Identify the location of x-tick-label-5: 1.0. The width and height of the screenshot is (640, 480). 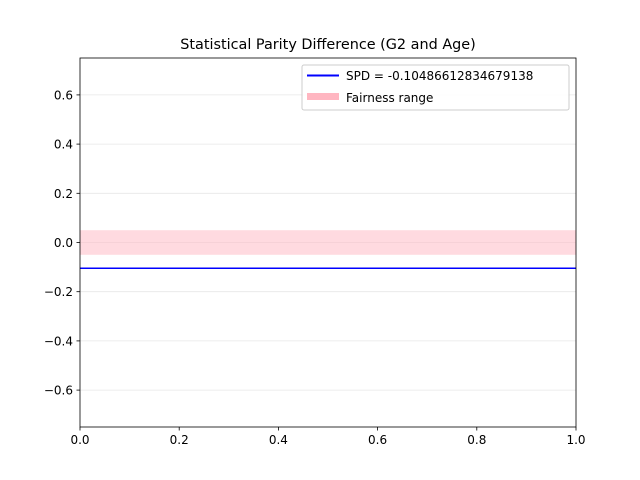
(575, 440).